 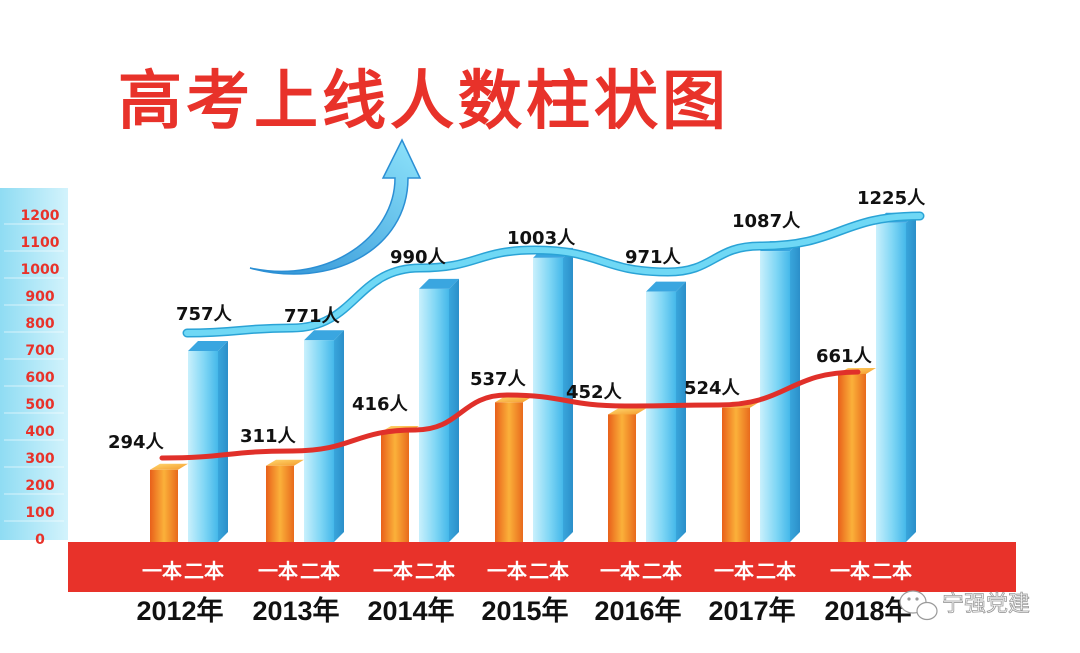 I want to click on y-tick-label: 100, so click(x=39, y=513).